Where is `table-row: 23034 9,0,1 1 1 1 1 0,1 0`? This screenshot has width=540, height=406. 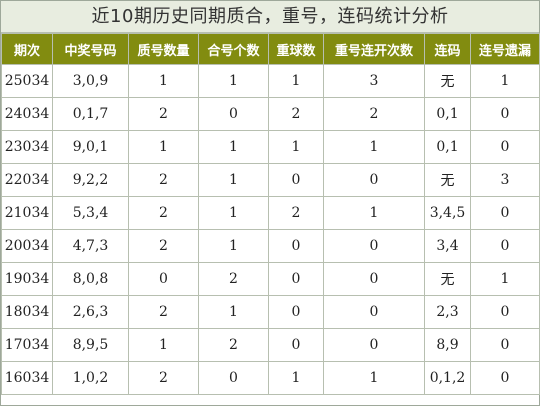
table-row: 23034 9,0,1 1 1 1 1 0,1 0 is located at coordinates (270, 147).